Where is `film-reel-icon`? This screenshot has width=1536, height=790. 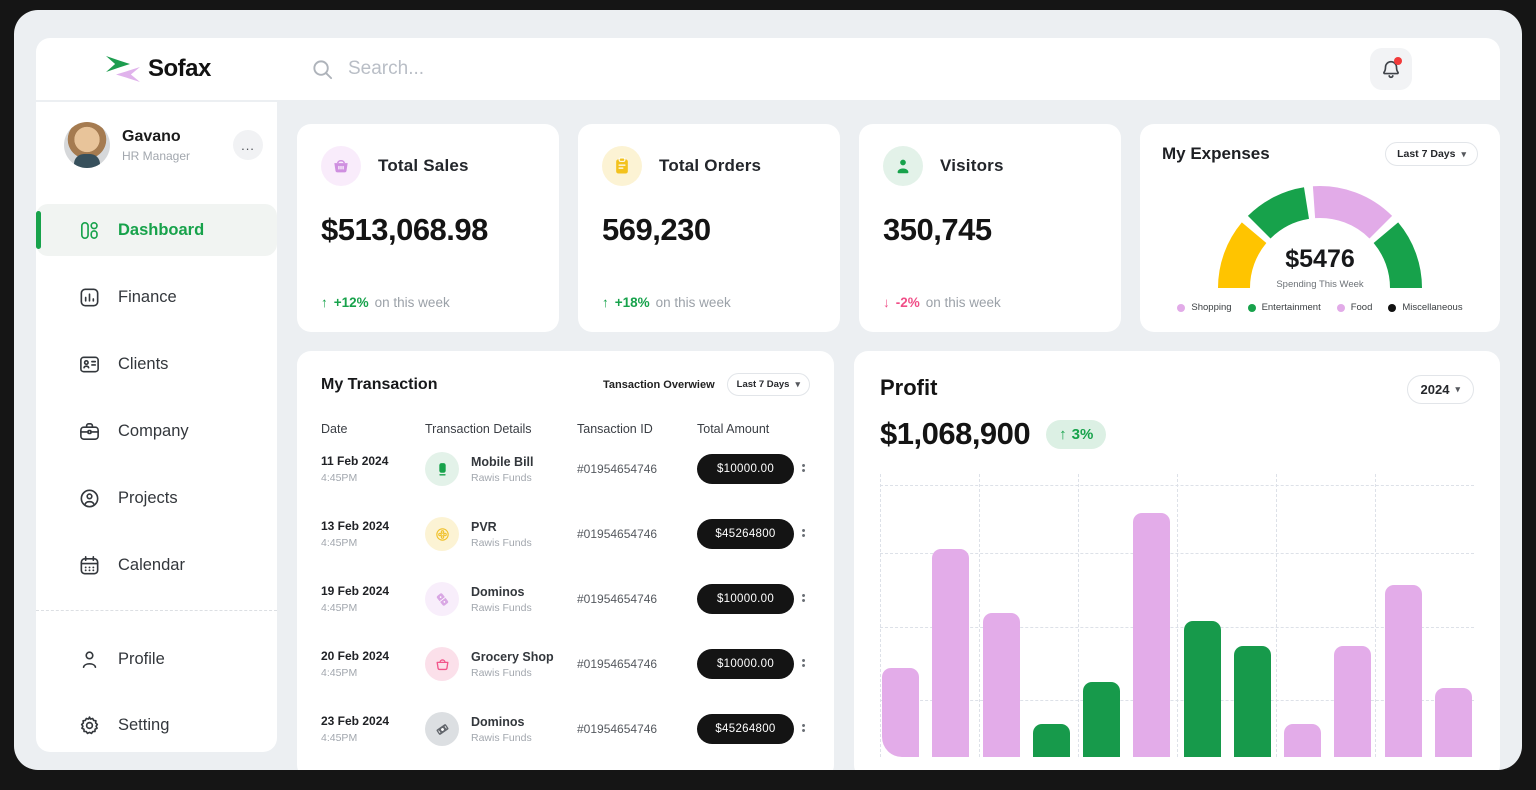
film-reel-icon is located at coordinates (442, 534).